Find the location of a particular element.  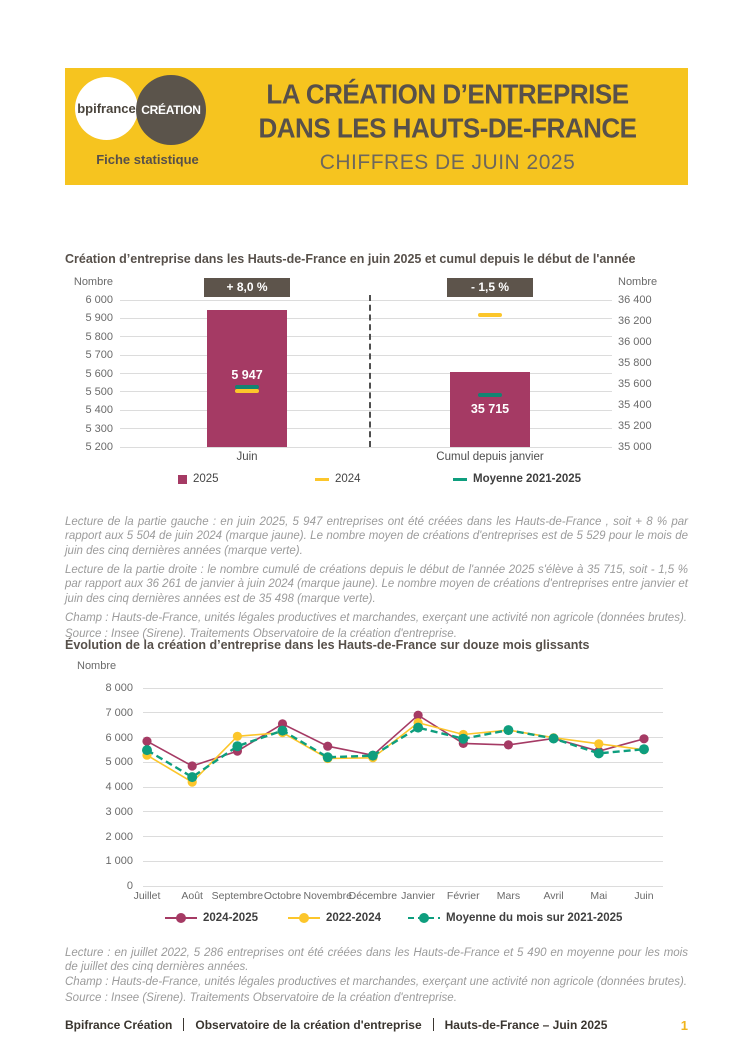

y-axis-tick-left: 5 400 is located at coordinates (99, 410).